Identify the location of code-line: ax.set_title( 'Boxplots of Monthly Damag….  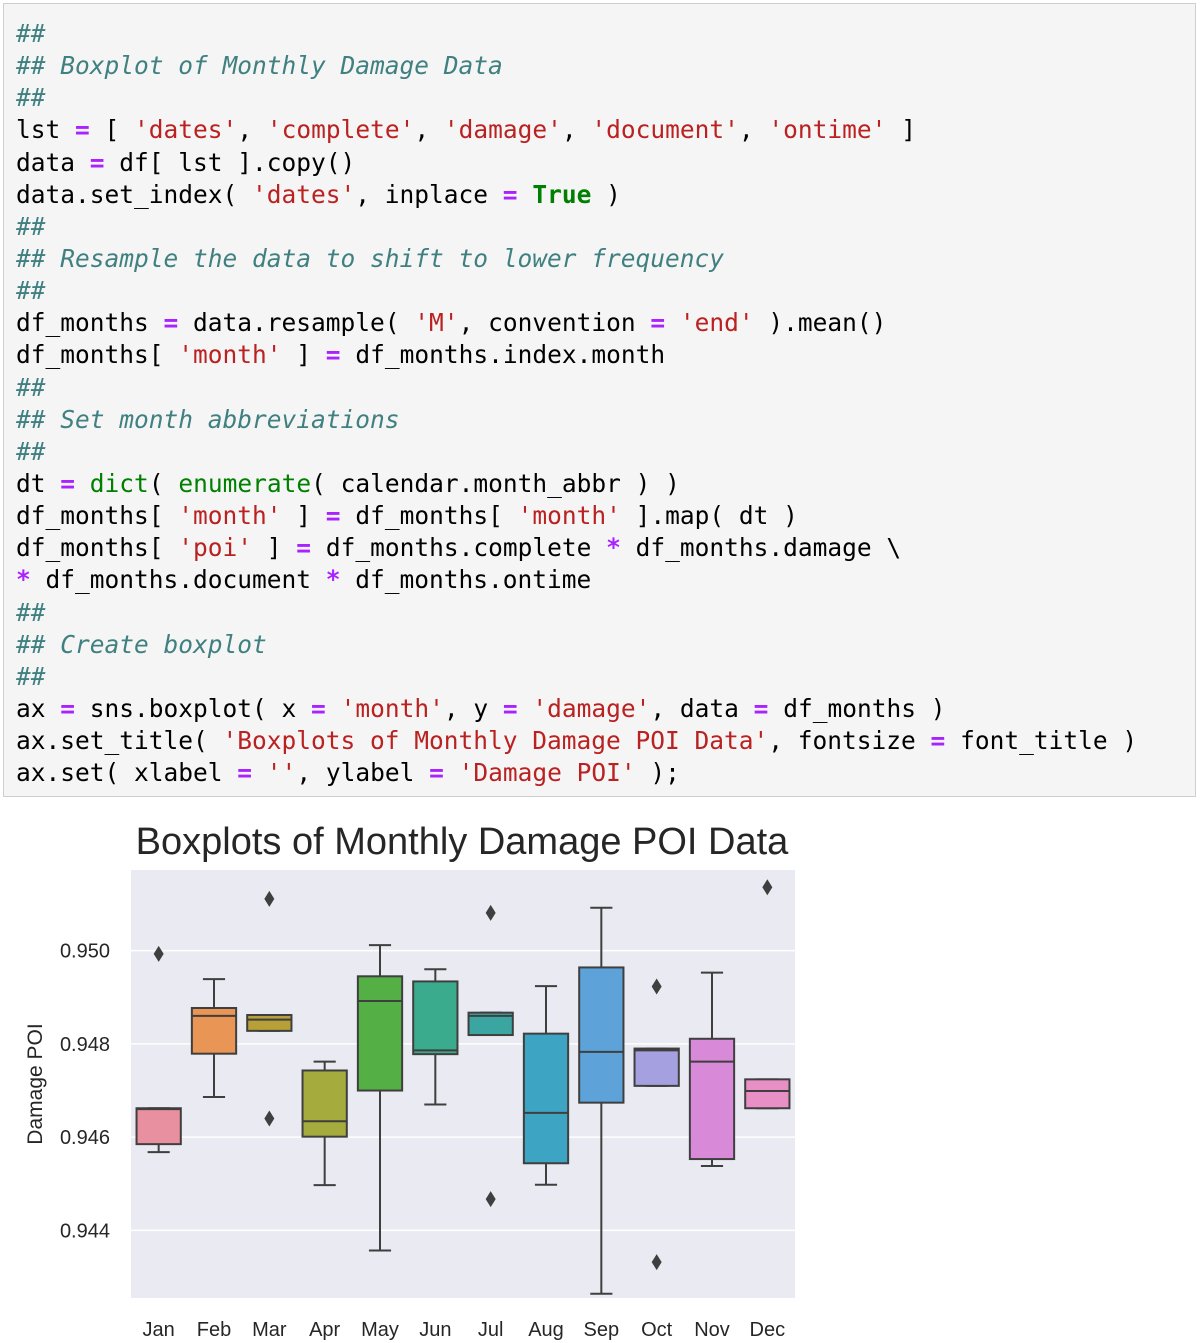
(576, 741).